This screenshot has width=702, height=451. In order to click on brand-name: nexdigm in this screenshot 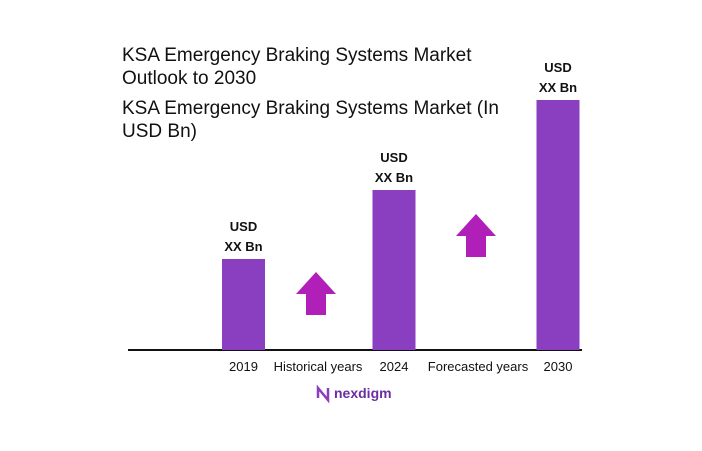, I will do `click(363, 393)`.